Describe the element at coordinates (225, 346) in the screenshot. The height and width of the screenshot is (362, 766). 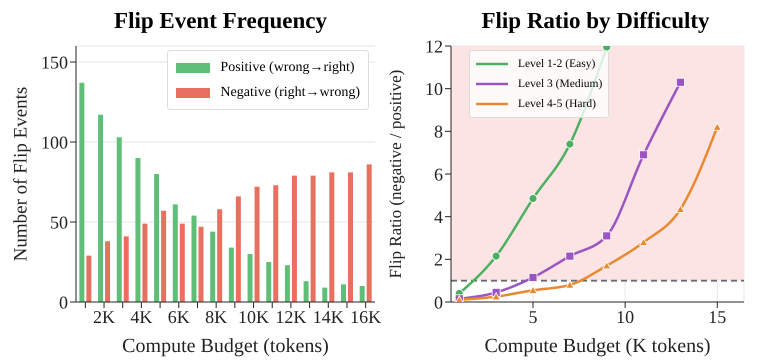
I see `x-axis-title: Compute Budget (tokens)` at that location.